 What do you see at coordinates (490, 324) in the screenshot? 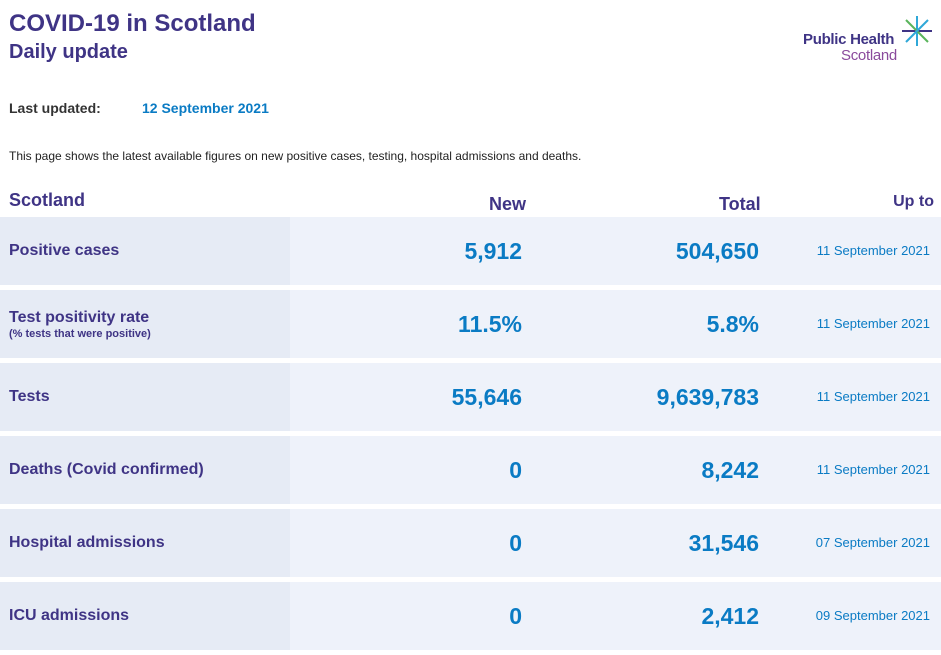
I see `new-value: 11.5%` at bounding box center [490, 324].